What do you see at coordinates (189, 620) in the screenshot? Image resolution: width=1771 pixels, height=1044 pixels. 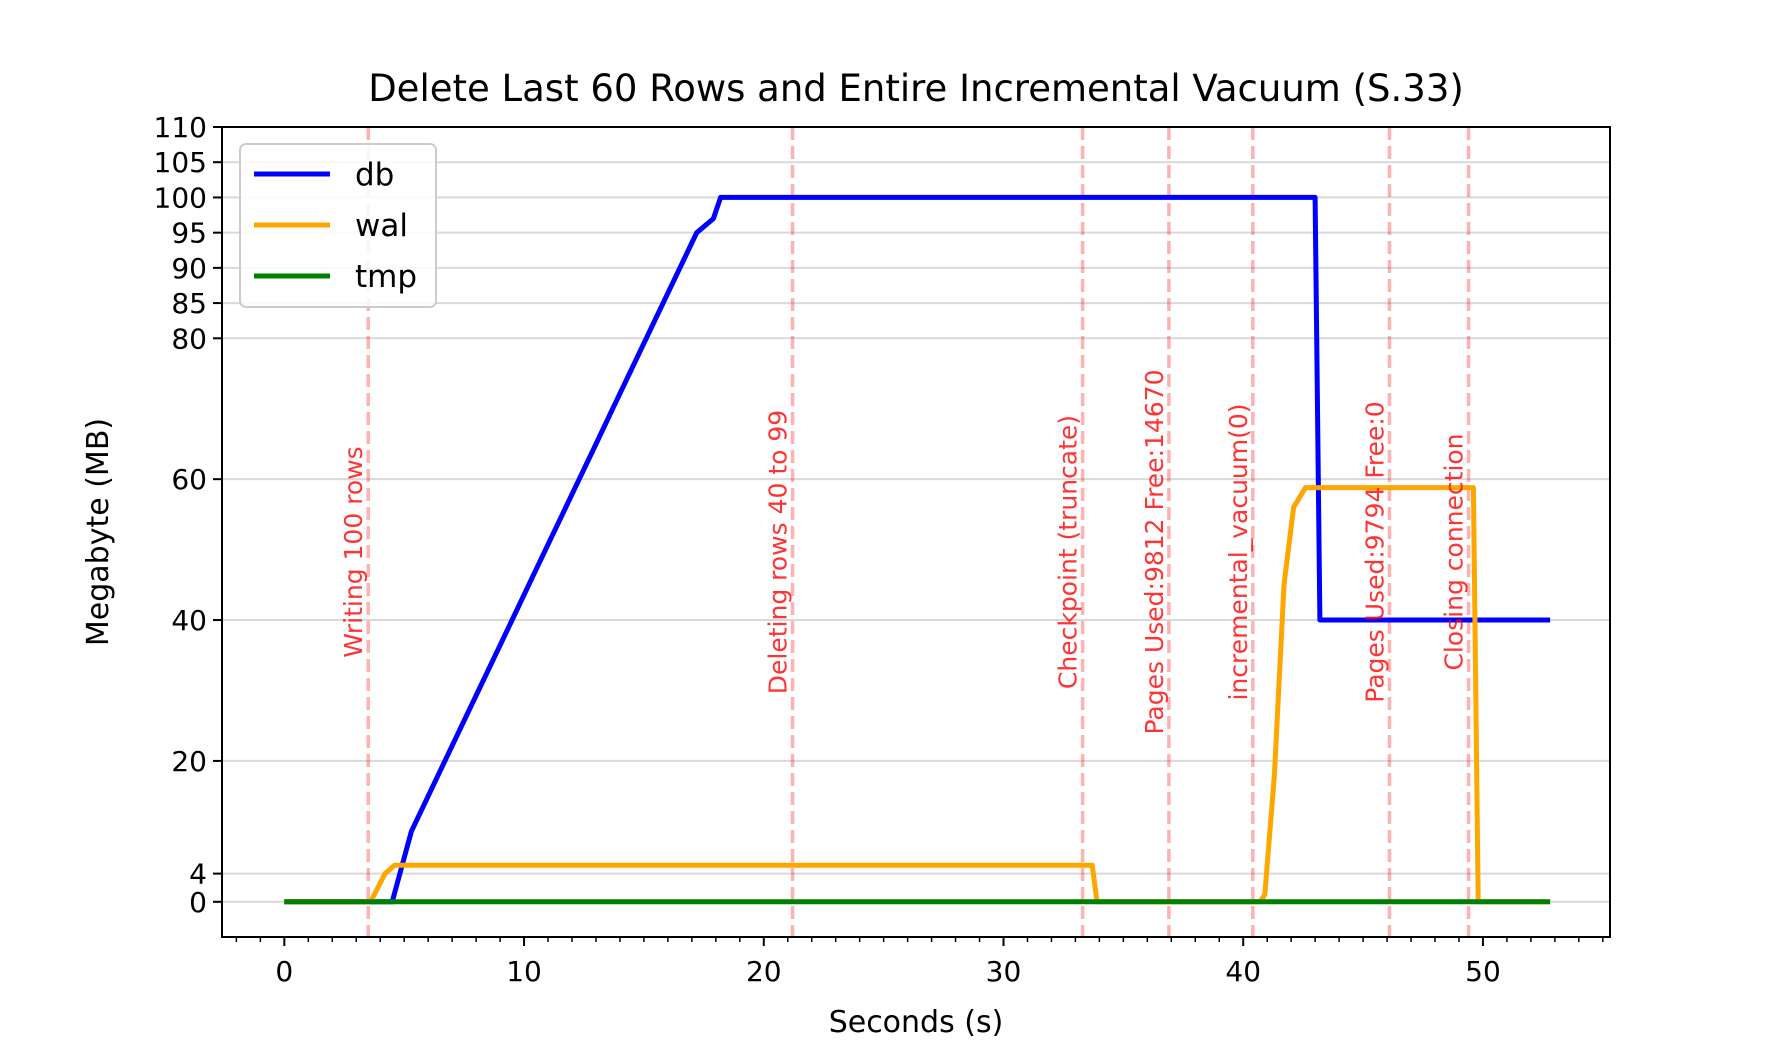 I see `y-tick-label: 40` at bounding box center [189, 620].